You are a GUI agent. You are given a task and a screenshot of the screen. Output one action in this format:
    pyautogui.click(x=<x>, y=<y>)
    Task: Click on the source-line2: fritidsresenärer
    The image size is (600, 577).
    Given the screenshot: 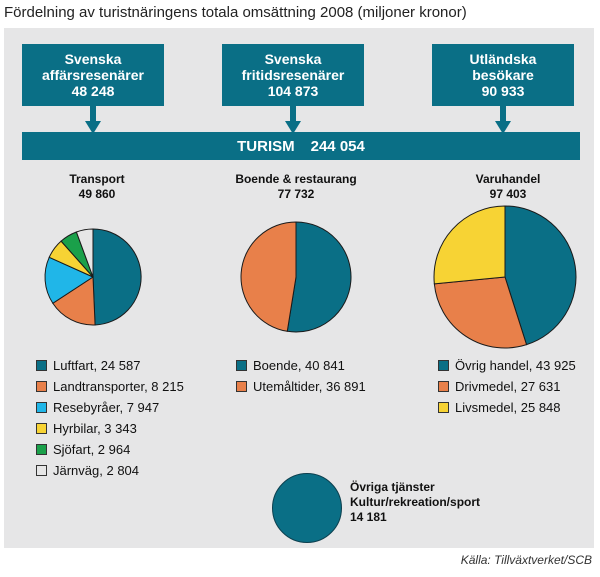 What is the action you would take?
    pyautogui.click(x=293, y=75)
    